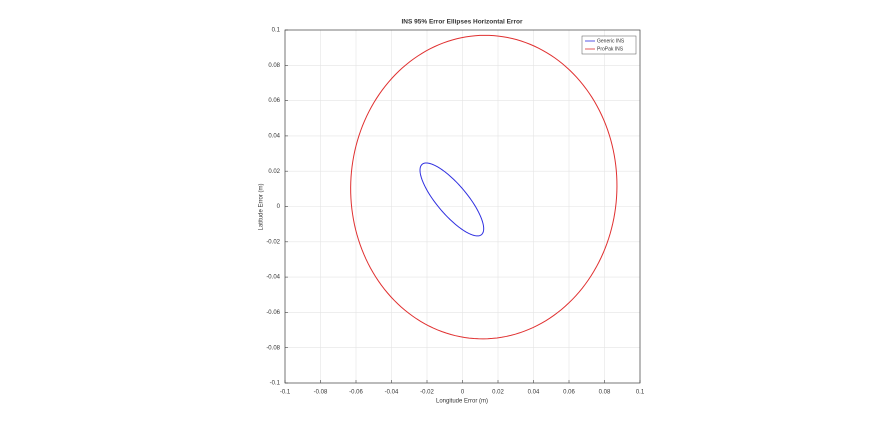 The image size is (893, 435). What do you see at coordinates (285, 393) in the screenshot?
I see `x-tick-label: -0.1` at bounding box center [285, 393].